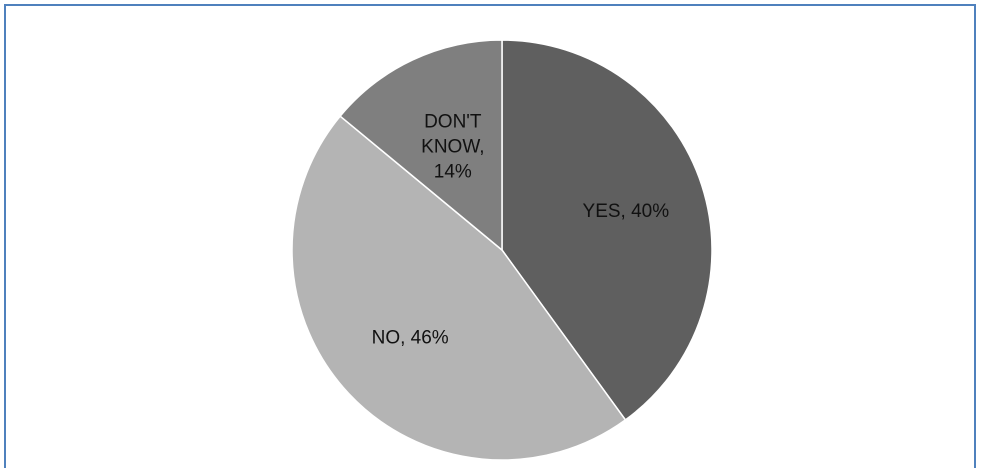 This screenshot has height=472, width=984. Describe the element at coordinates (452, 146) in the screenshot. I see `pie-label-don-t-know: DON'T KNOW, 14%` at that location.